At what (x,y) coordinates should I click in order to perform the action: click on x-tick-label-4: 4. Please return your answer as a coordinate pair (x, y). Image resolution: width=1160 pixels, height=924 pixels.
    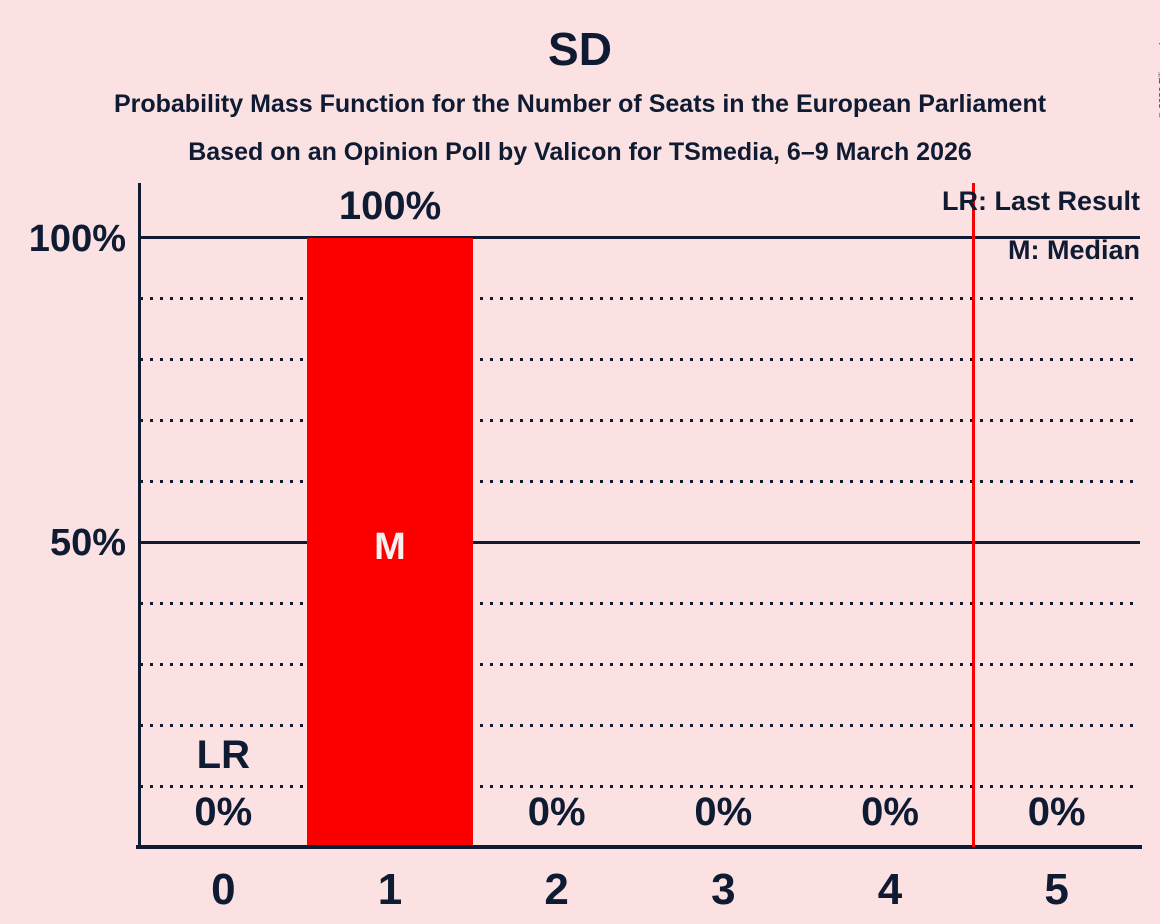
    Looking at the image, I should click on (890, 889).